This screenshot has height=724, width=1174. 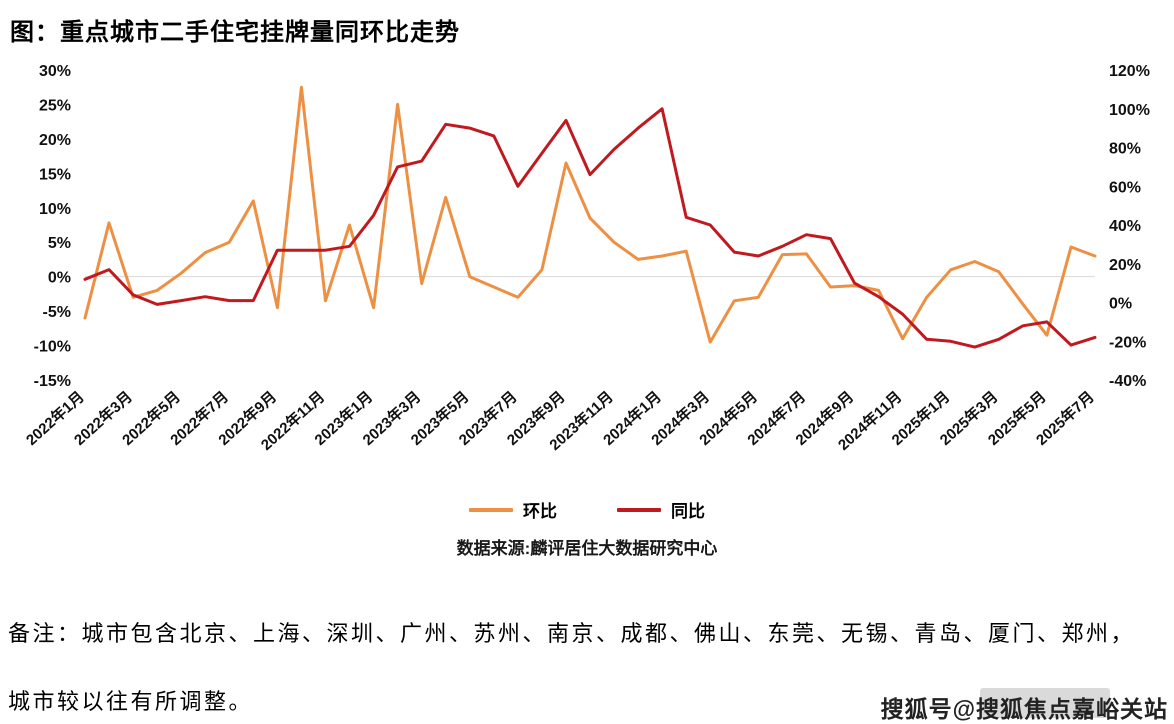 What do you see at coordinates (491, 509) in the screenshot?
I see `mom-line-swatch` at bounding box center [491, 509].